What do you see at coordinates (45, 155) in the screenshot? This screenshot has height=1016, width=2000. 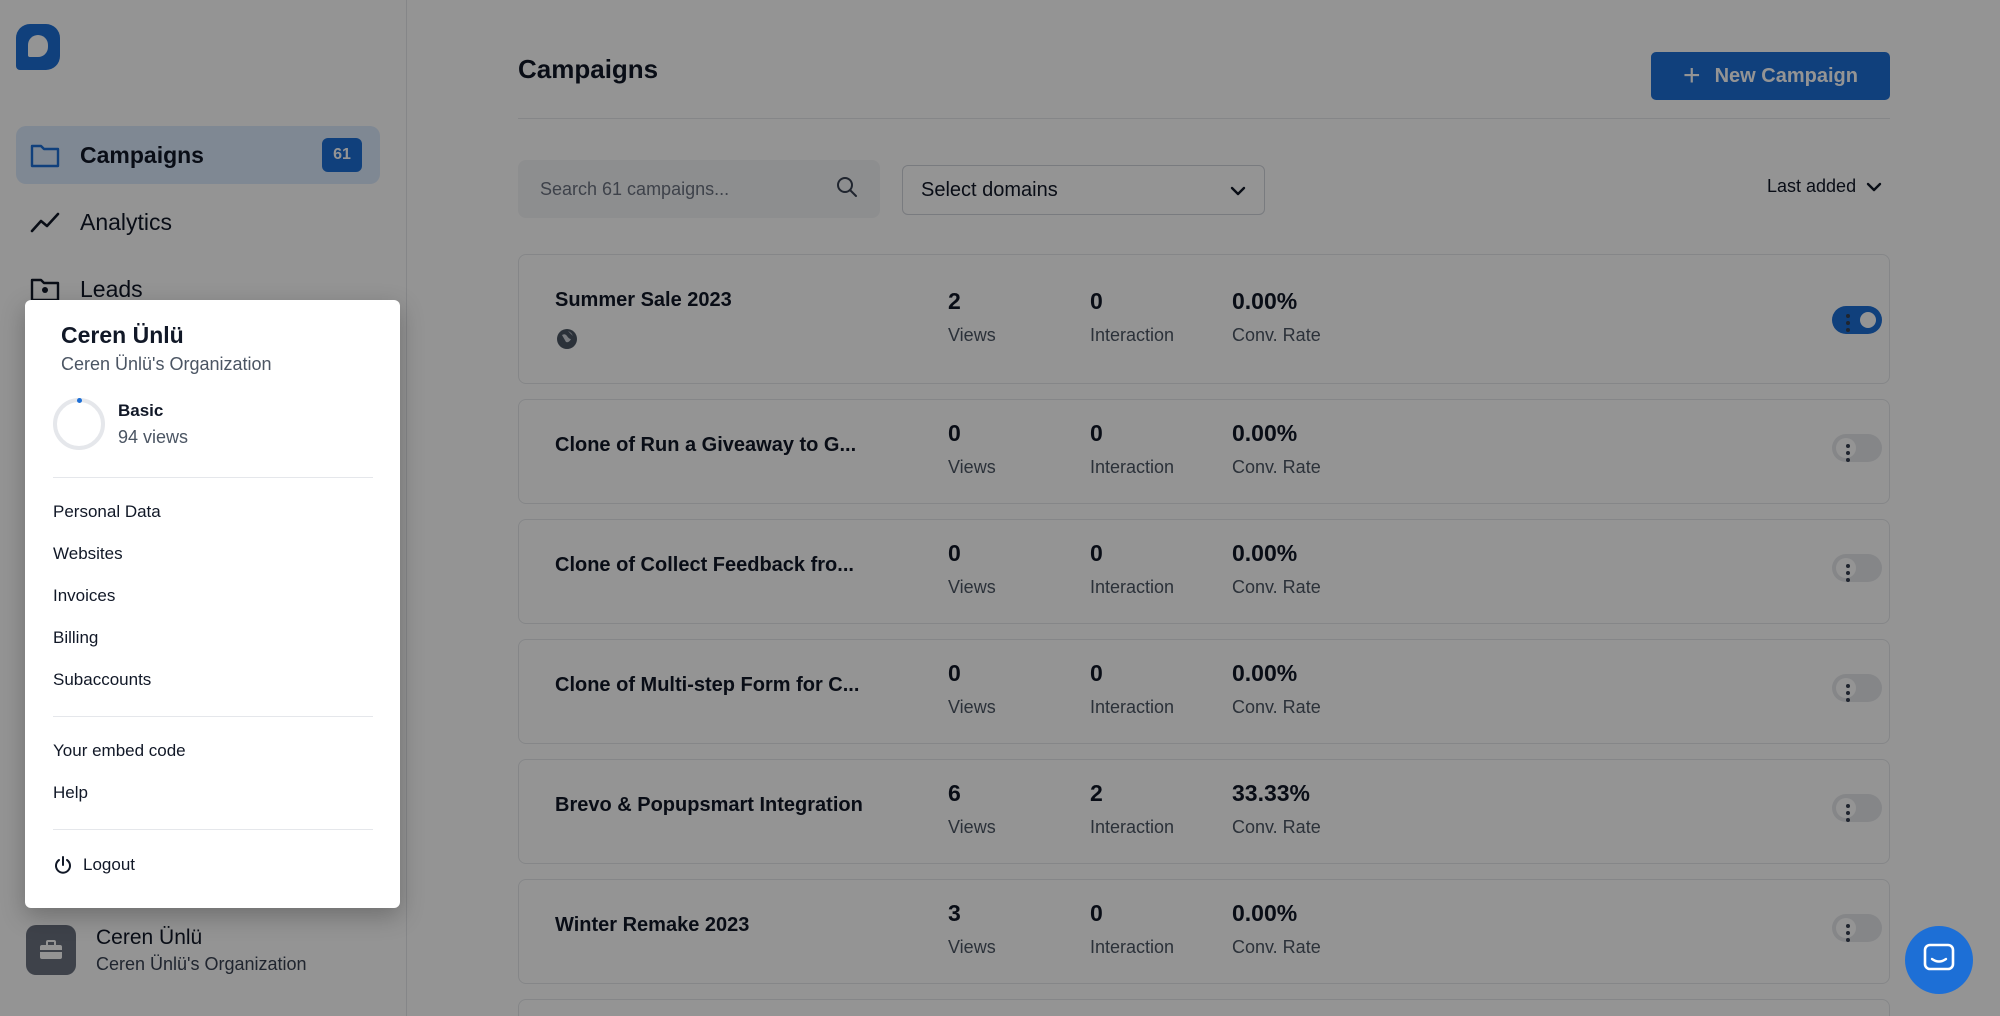 I see `folder-icon` at bounding box center [45, 155].